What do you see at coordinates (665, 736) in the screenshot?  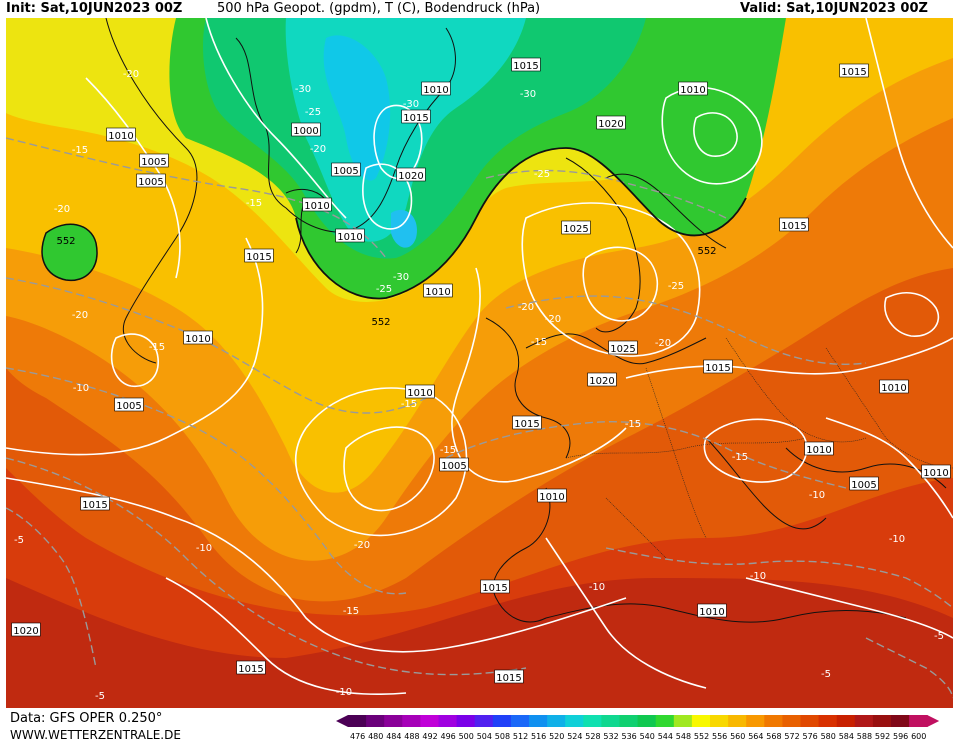 I see `legend-value: 544` at bounding box center [665, 736].